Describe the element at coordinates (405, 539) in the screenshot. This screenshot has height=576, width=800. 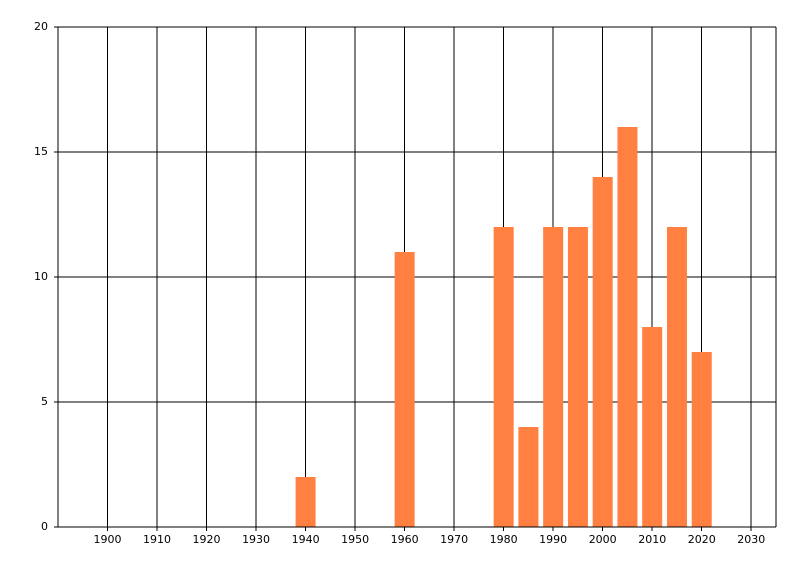
I see `x-tick-label: 1960` at that location.